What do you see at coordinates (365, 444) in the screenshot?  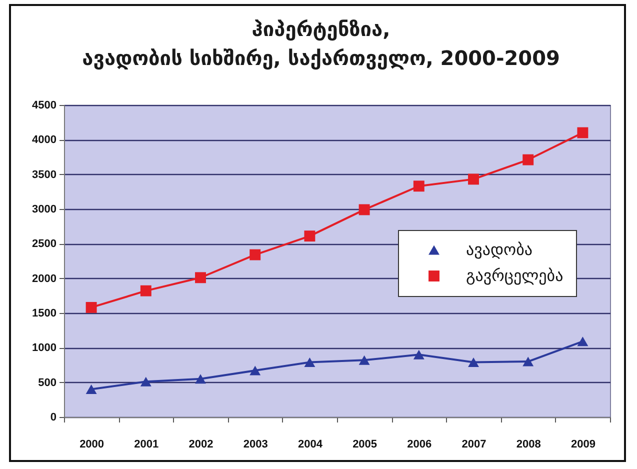 I see `x-tick-label: 2005` at bounding box center [365, 444].